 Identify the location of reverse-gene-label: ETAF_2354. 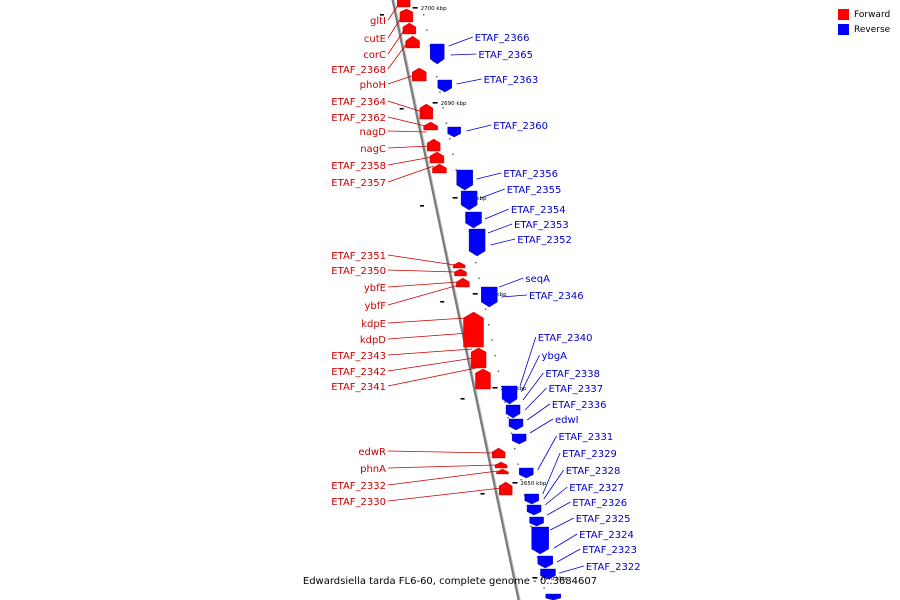
(538, 210).